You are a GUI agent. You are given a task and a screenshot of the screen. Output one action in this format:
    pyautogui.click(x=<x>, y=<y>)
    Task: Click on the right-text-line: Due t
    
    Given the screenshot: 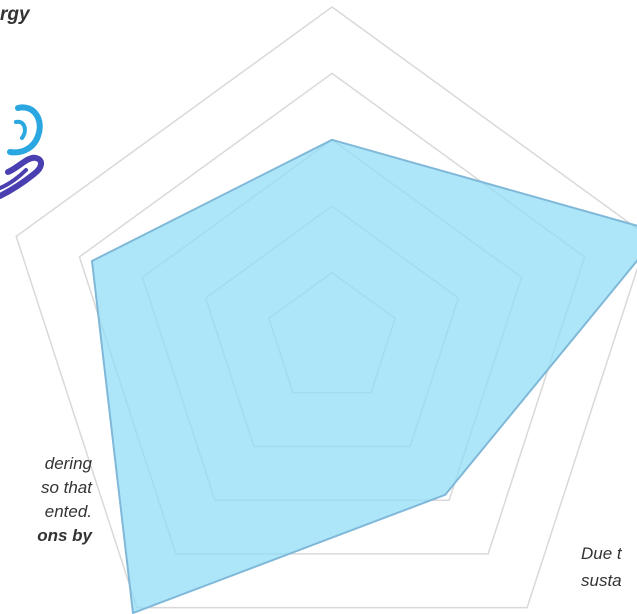 What is the action you would take?
    pyautogui.click(x=601, y=553)
    